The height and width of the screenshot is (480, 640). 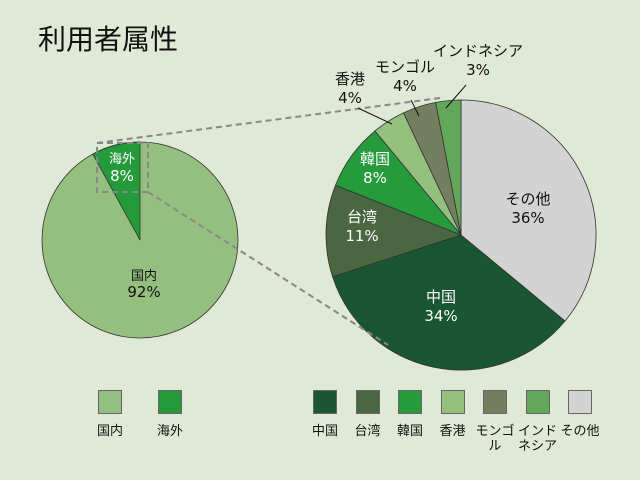 What do you see at coordinates (580, 431) in the screenshot?
I see `legend-label: その他` at bounding box center [580, 431].